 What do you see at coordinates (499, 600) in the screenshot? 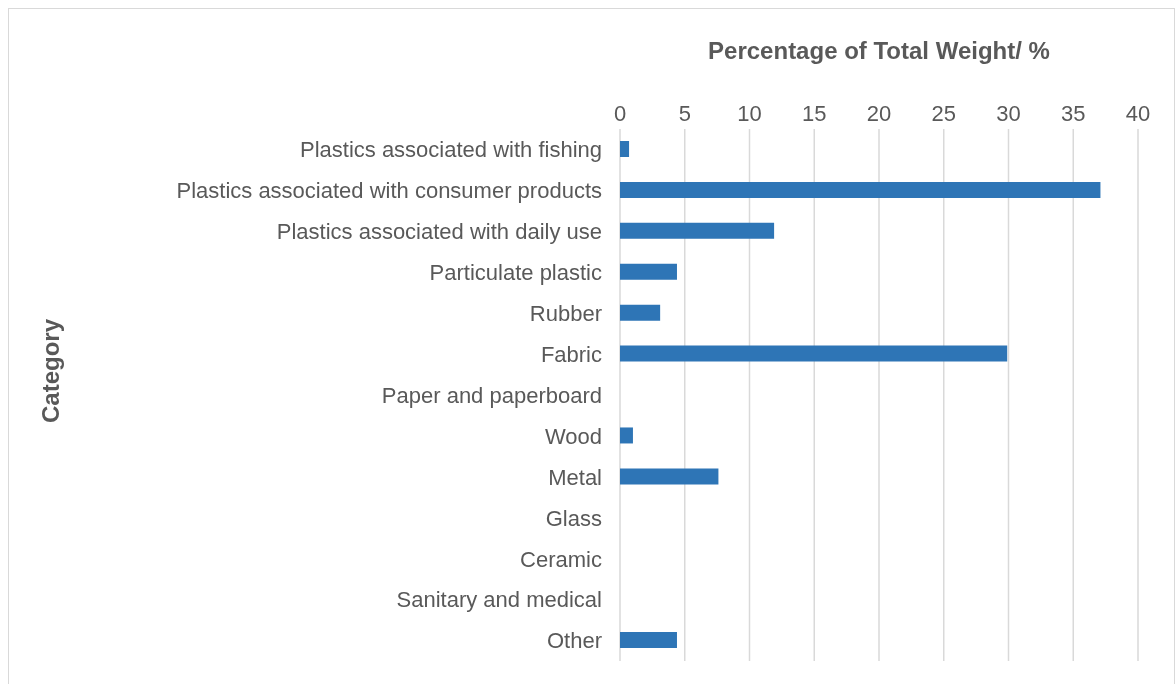
I see `y-tick-label: Sanitary and medical` at bounding box center [499, 600].